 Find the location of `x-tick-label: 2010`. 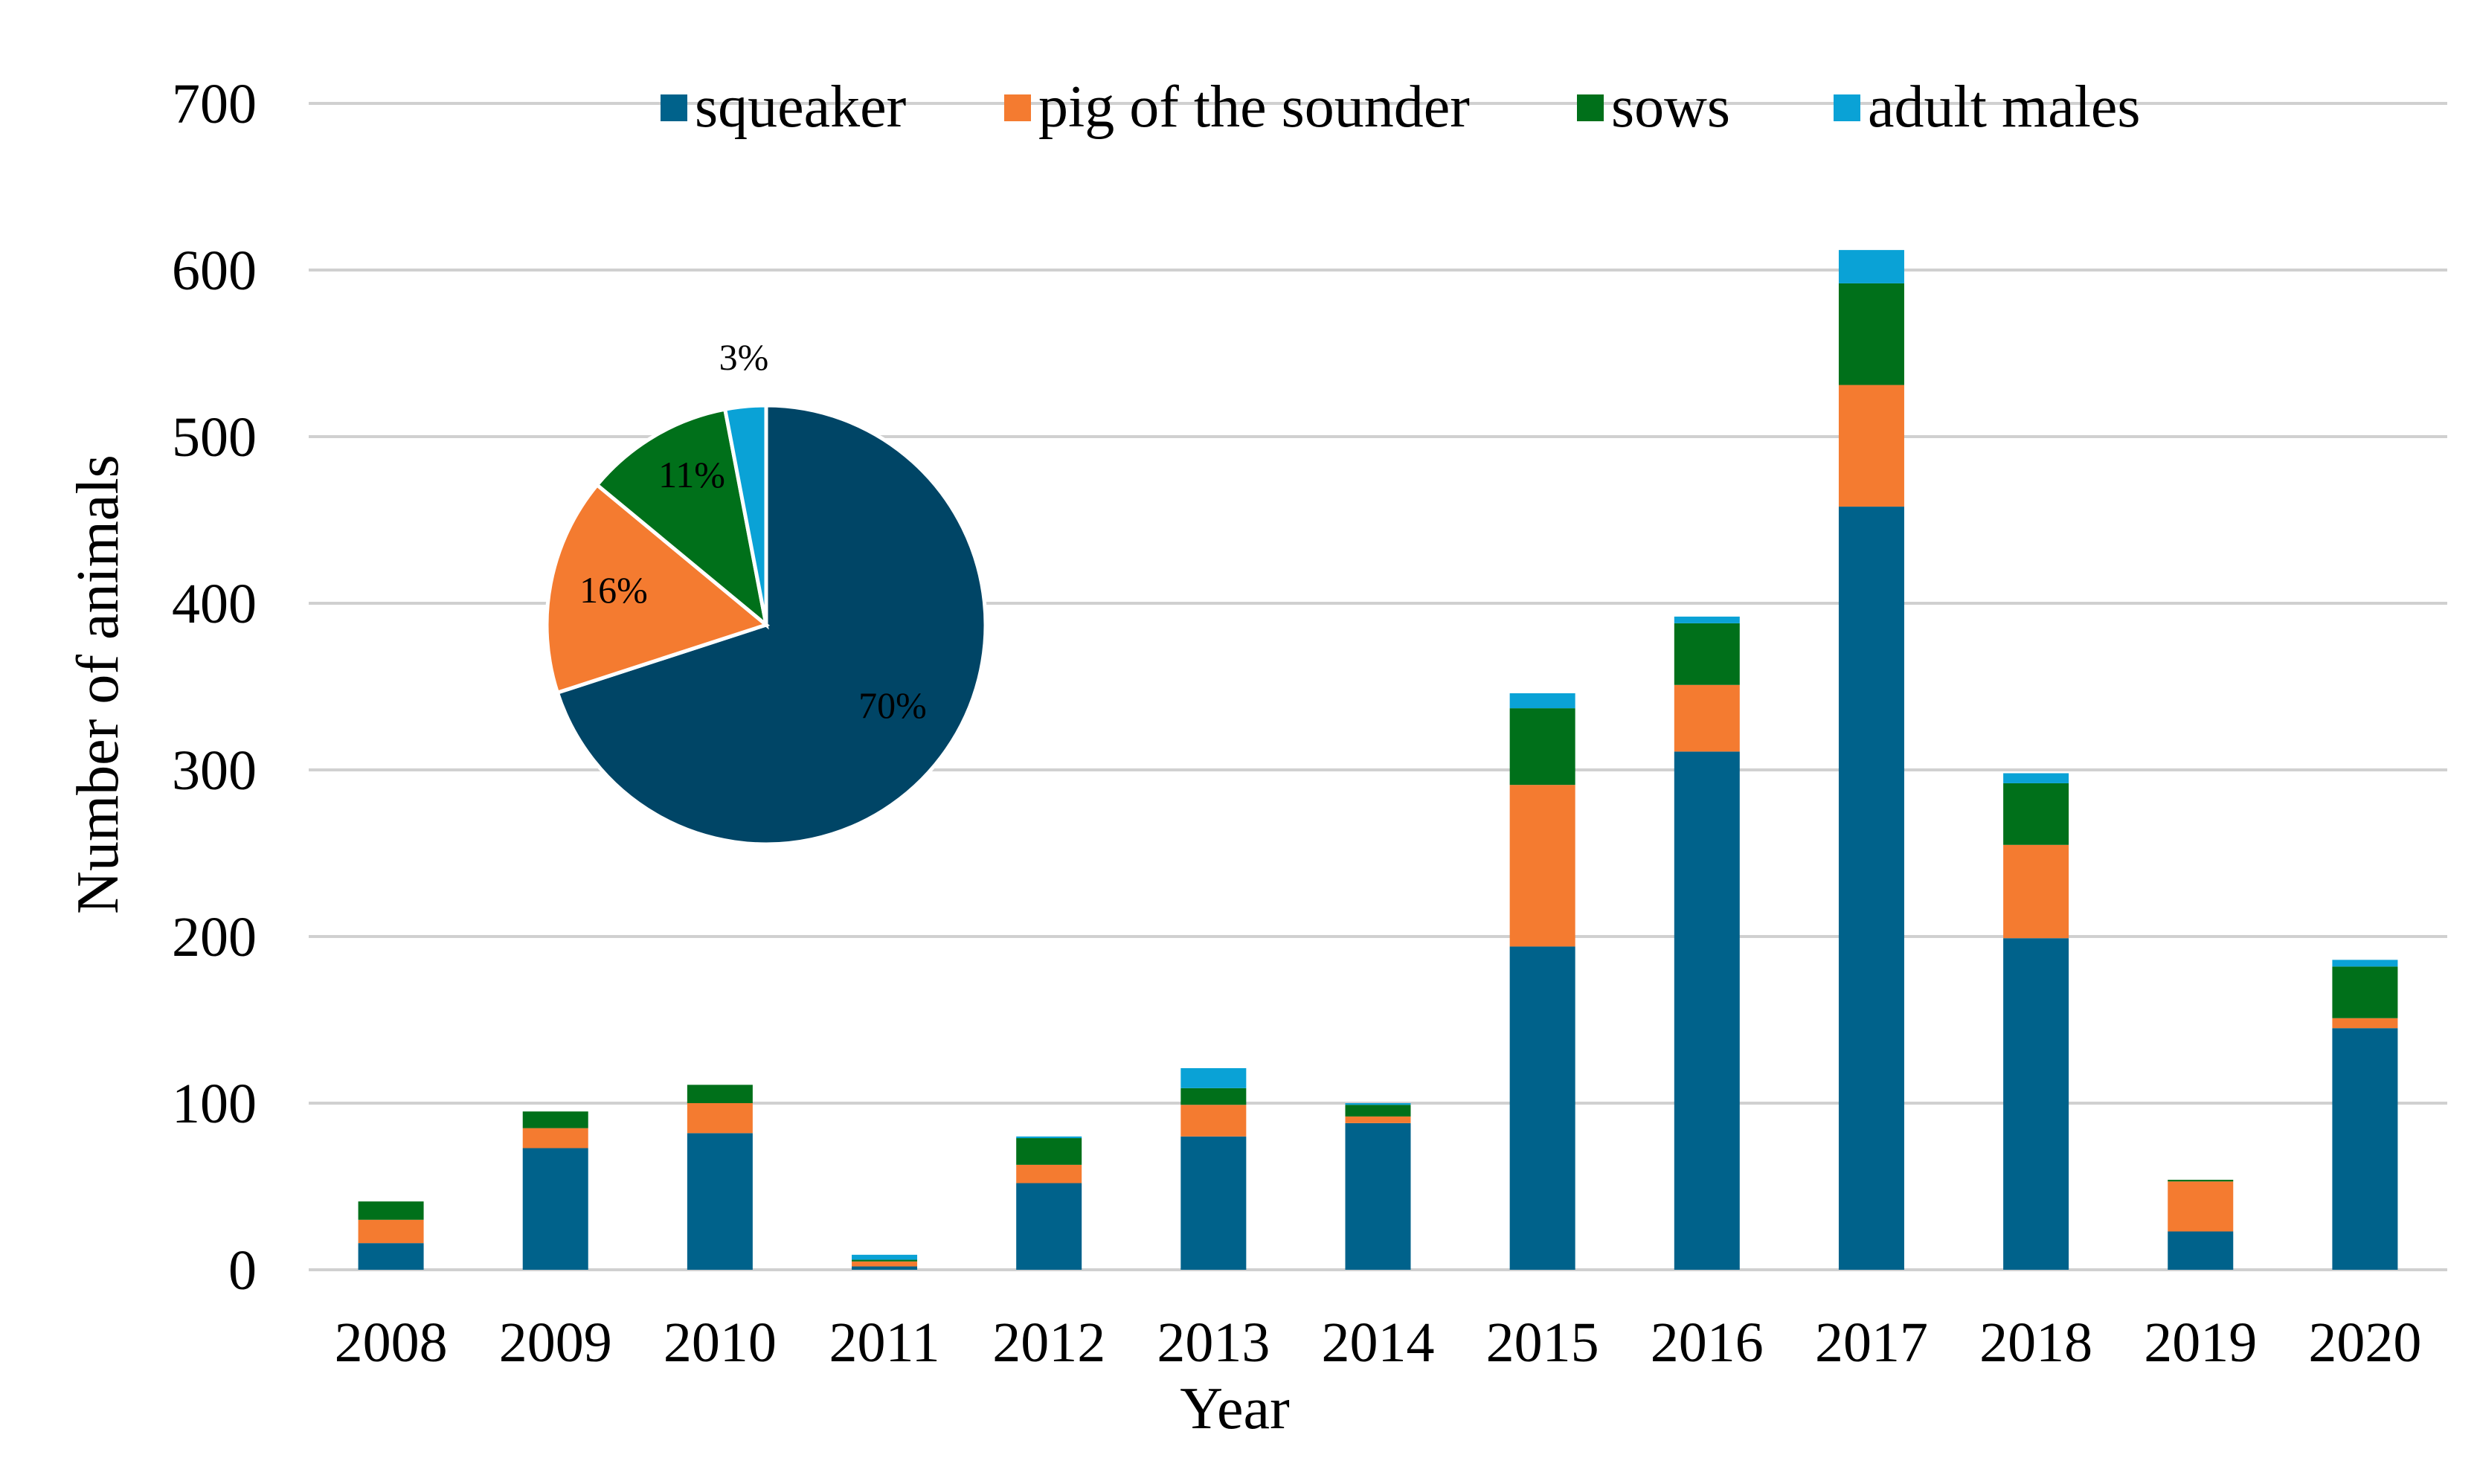

x-tick-label: 2010 is located at coordinates (720, 1342).